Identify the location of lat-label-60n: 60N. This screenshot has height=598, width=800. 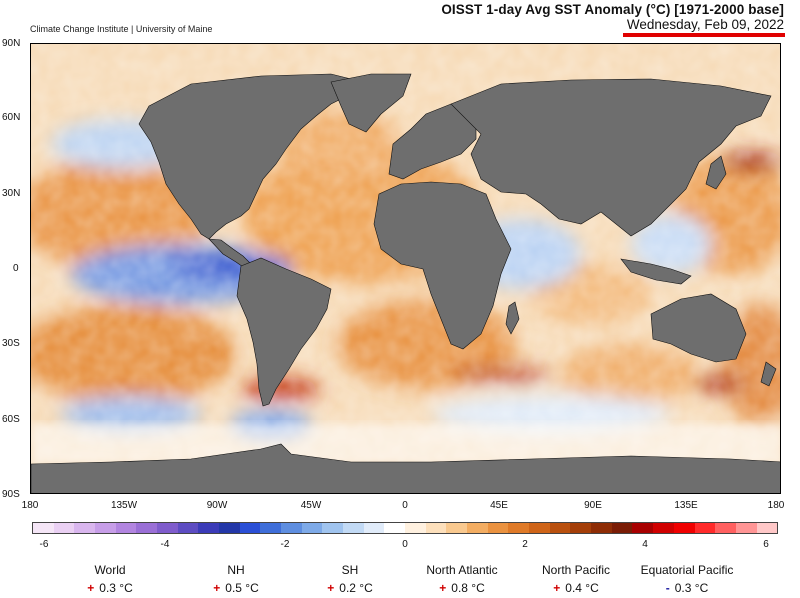
(11, 117).